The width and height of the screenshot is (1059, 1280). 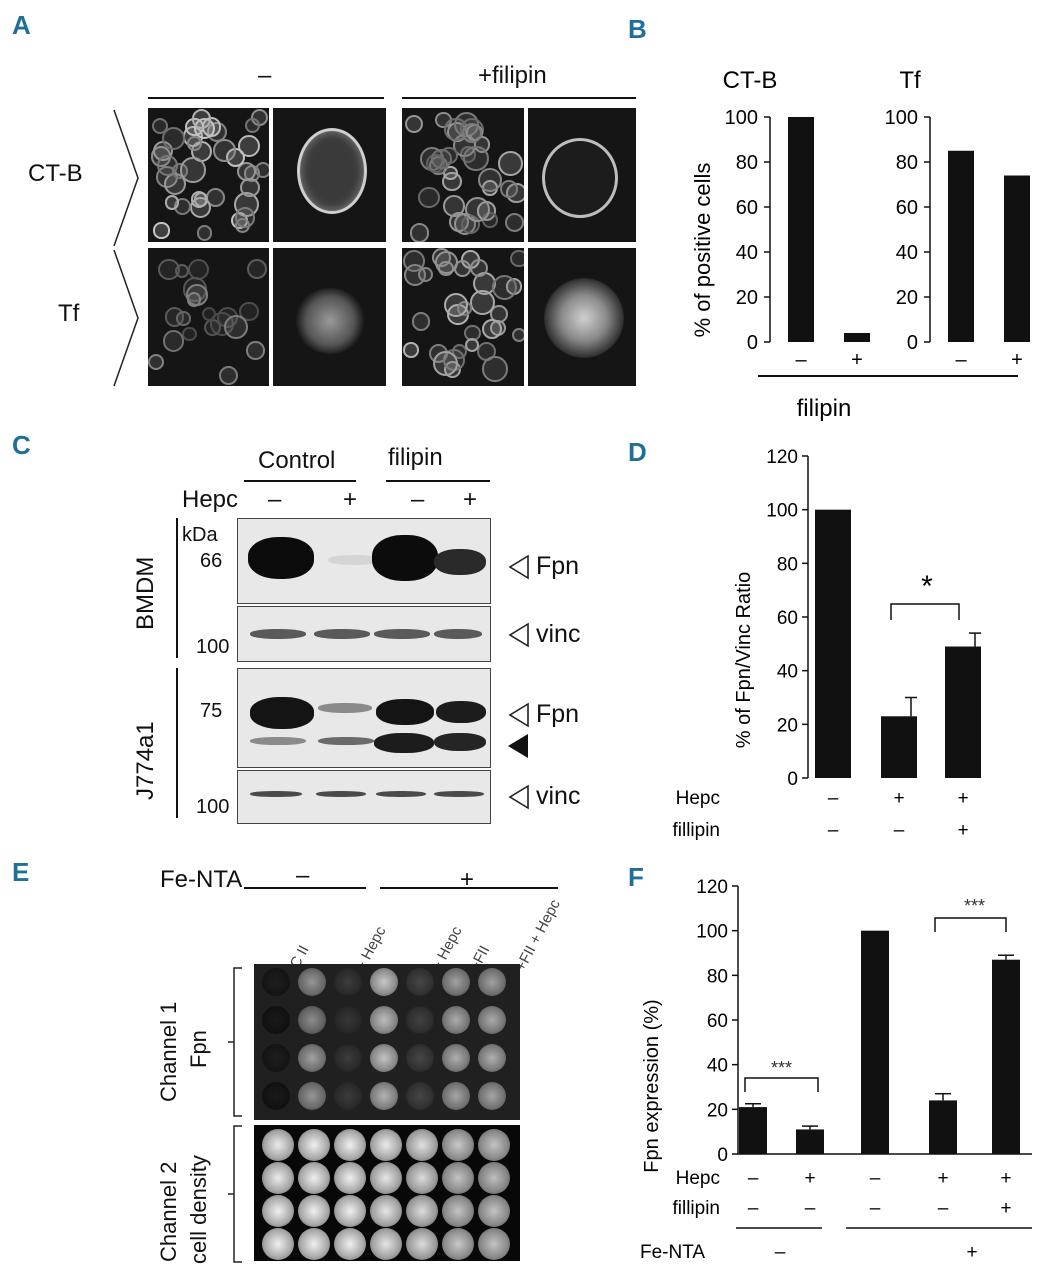 I want to click on chart-b1-ytick-label: 100, so click(x=741, y=118).